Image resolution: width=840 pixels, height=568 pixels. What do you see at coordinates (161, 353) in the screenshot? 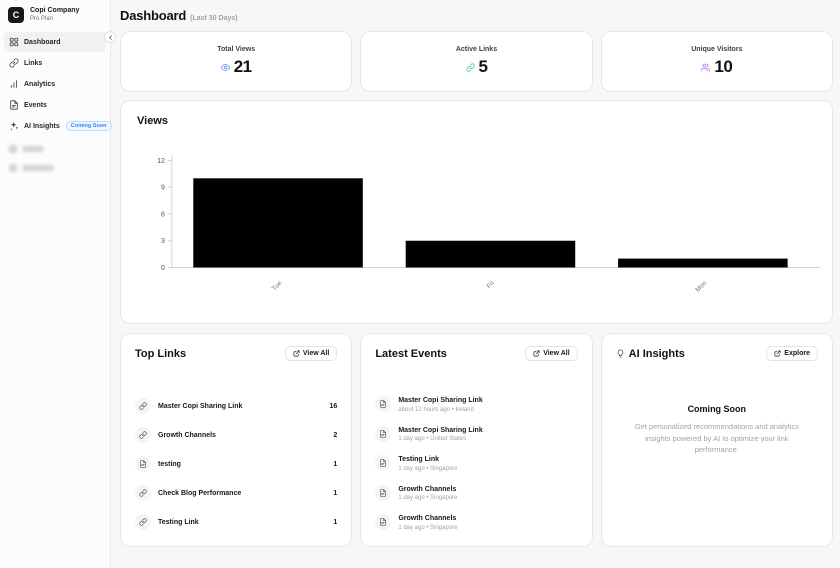
I see `top-links-title: Top Links` at bounding box center [161, 353].